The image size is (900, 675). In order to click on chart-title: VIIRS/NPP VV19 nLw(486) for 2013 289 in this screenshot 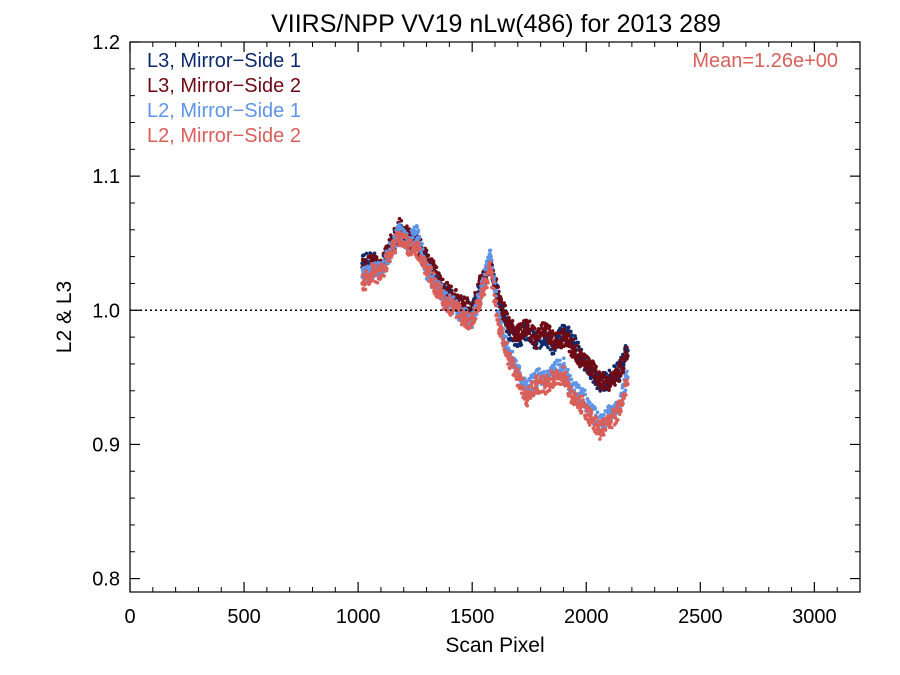, I will do `click(496, 24)`.